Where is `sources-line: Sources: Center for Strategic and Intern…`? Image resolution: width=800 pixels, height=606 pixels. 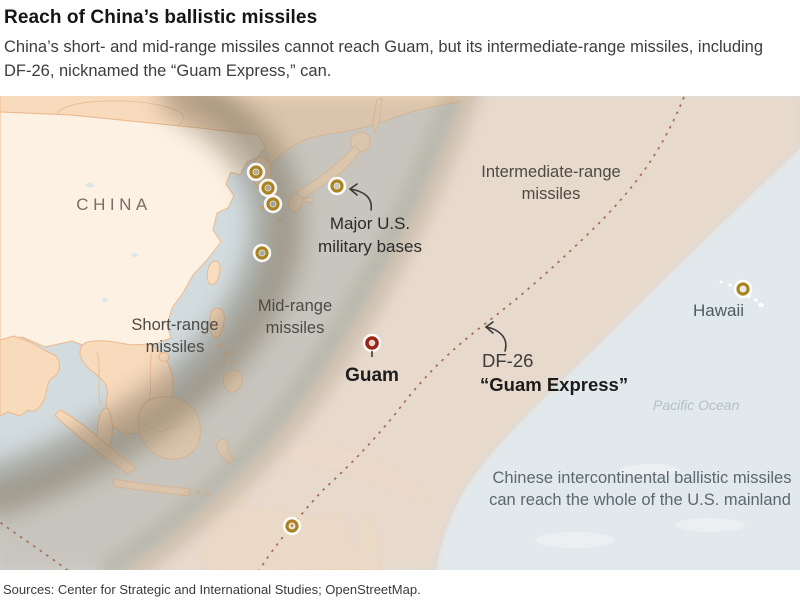
sources-line: Sources: Center for Strategic and Intern… is located at coordinates (212, 589).